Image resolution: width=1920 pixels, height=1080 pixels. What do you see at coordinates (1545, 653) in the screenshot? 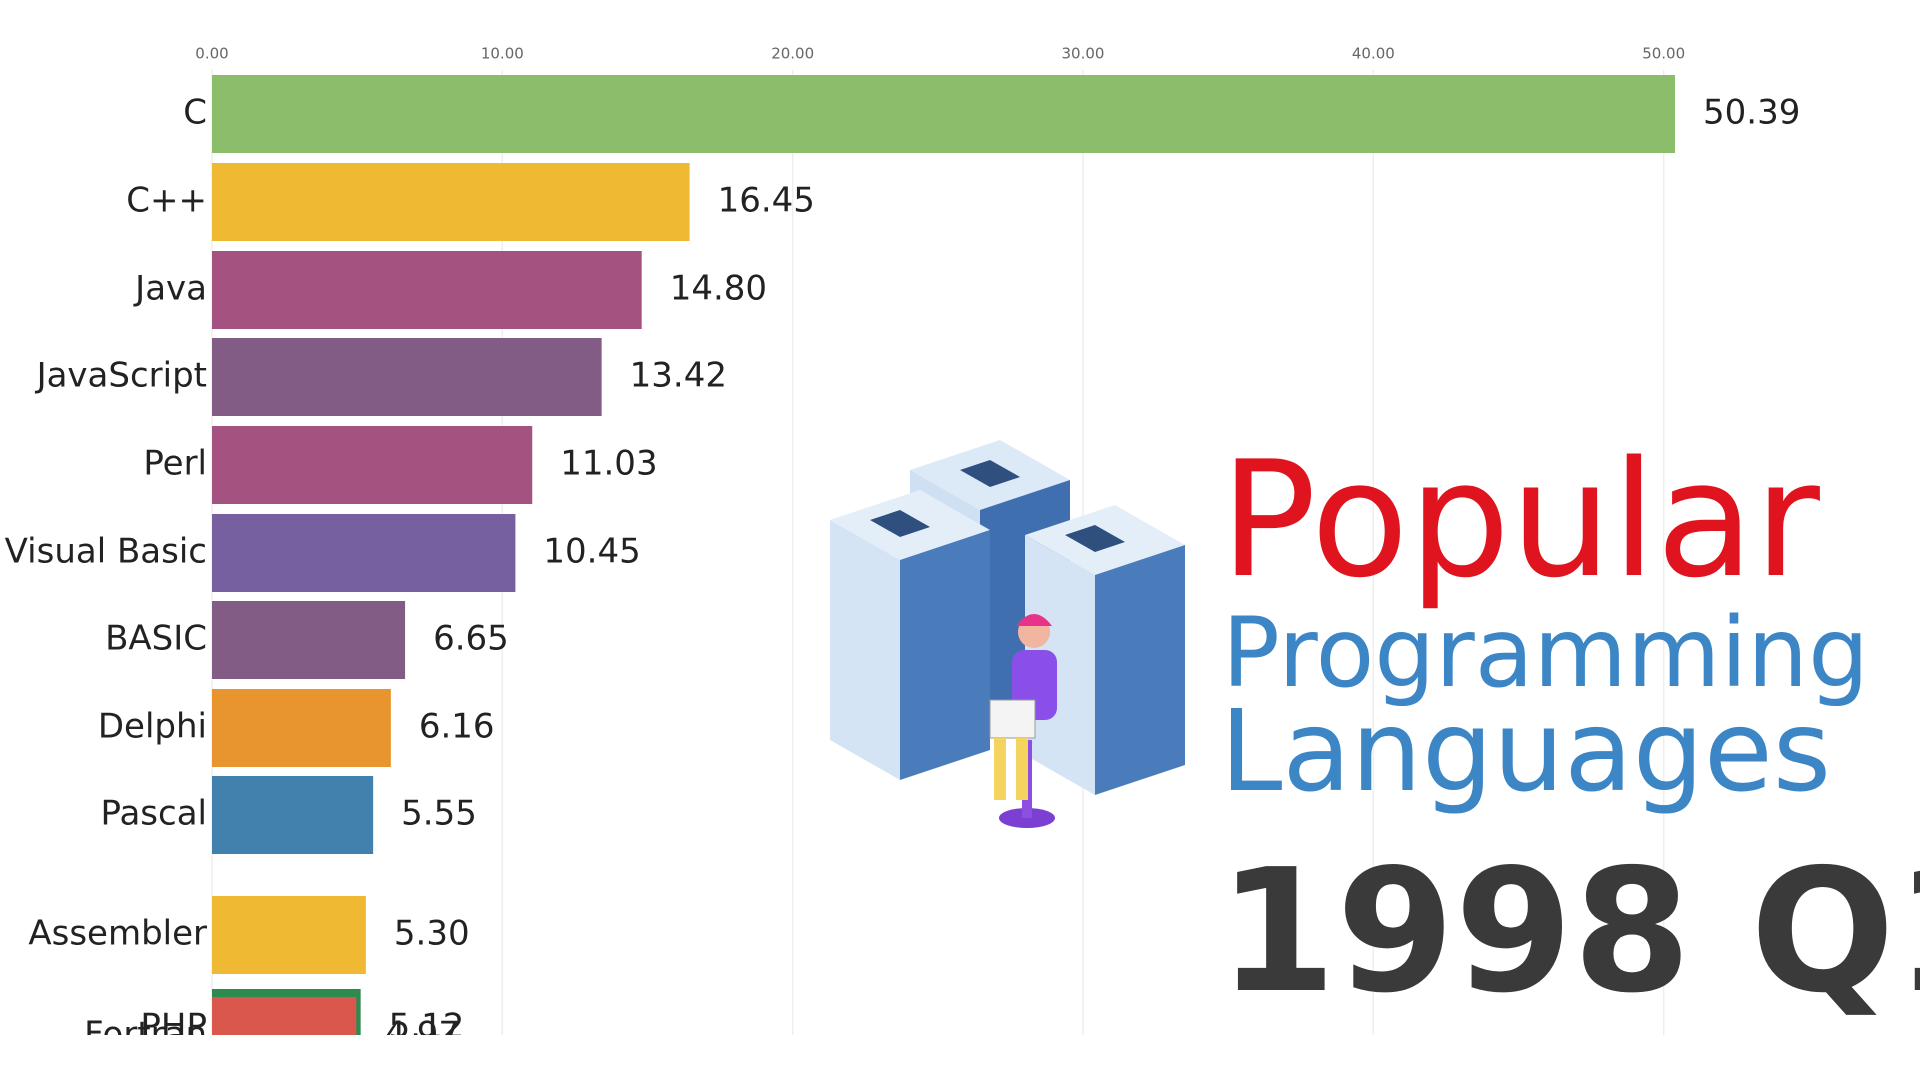
I see `subtitle: Programming` at bounding box center [1545, 653].